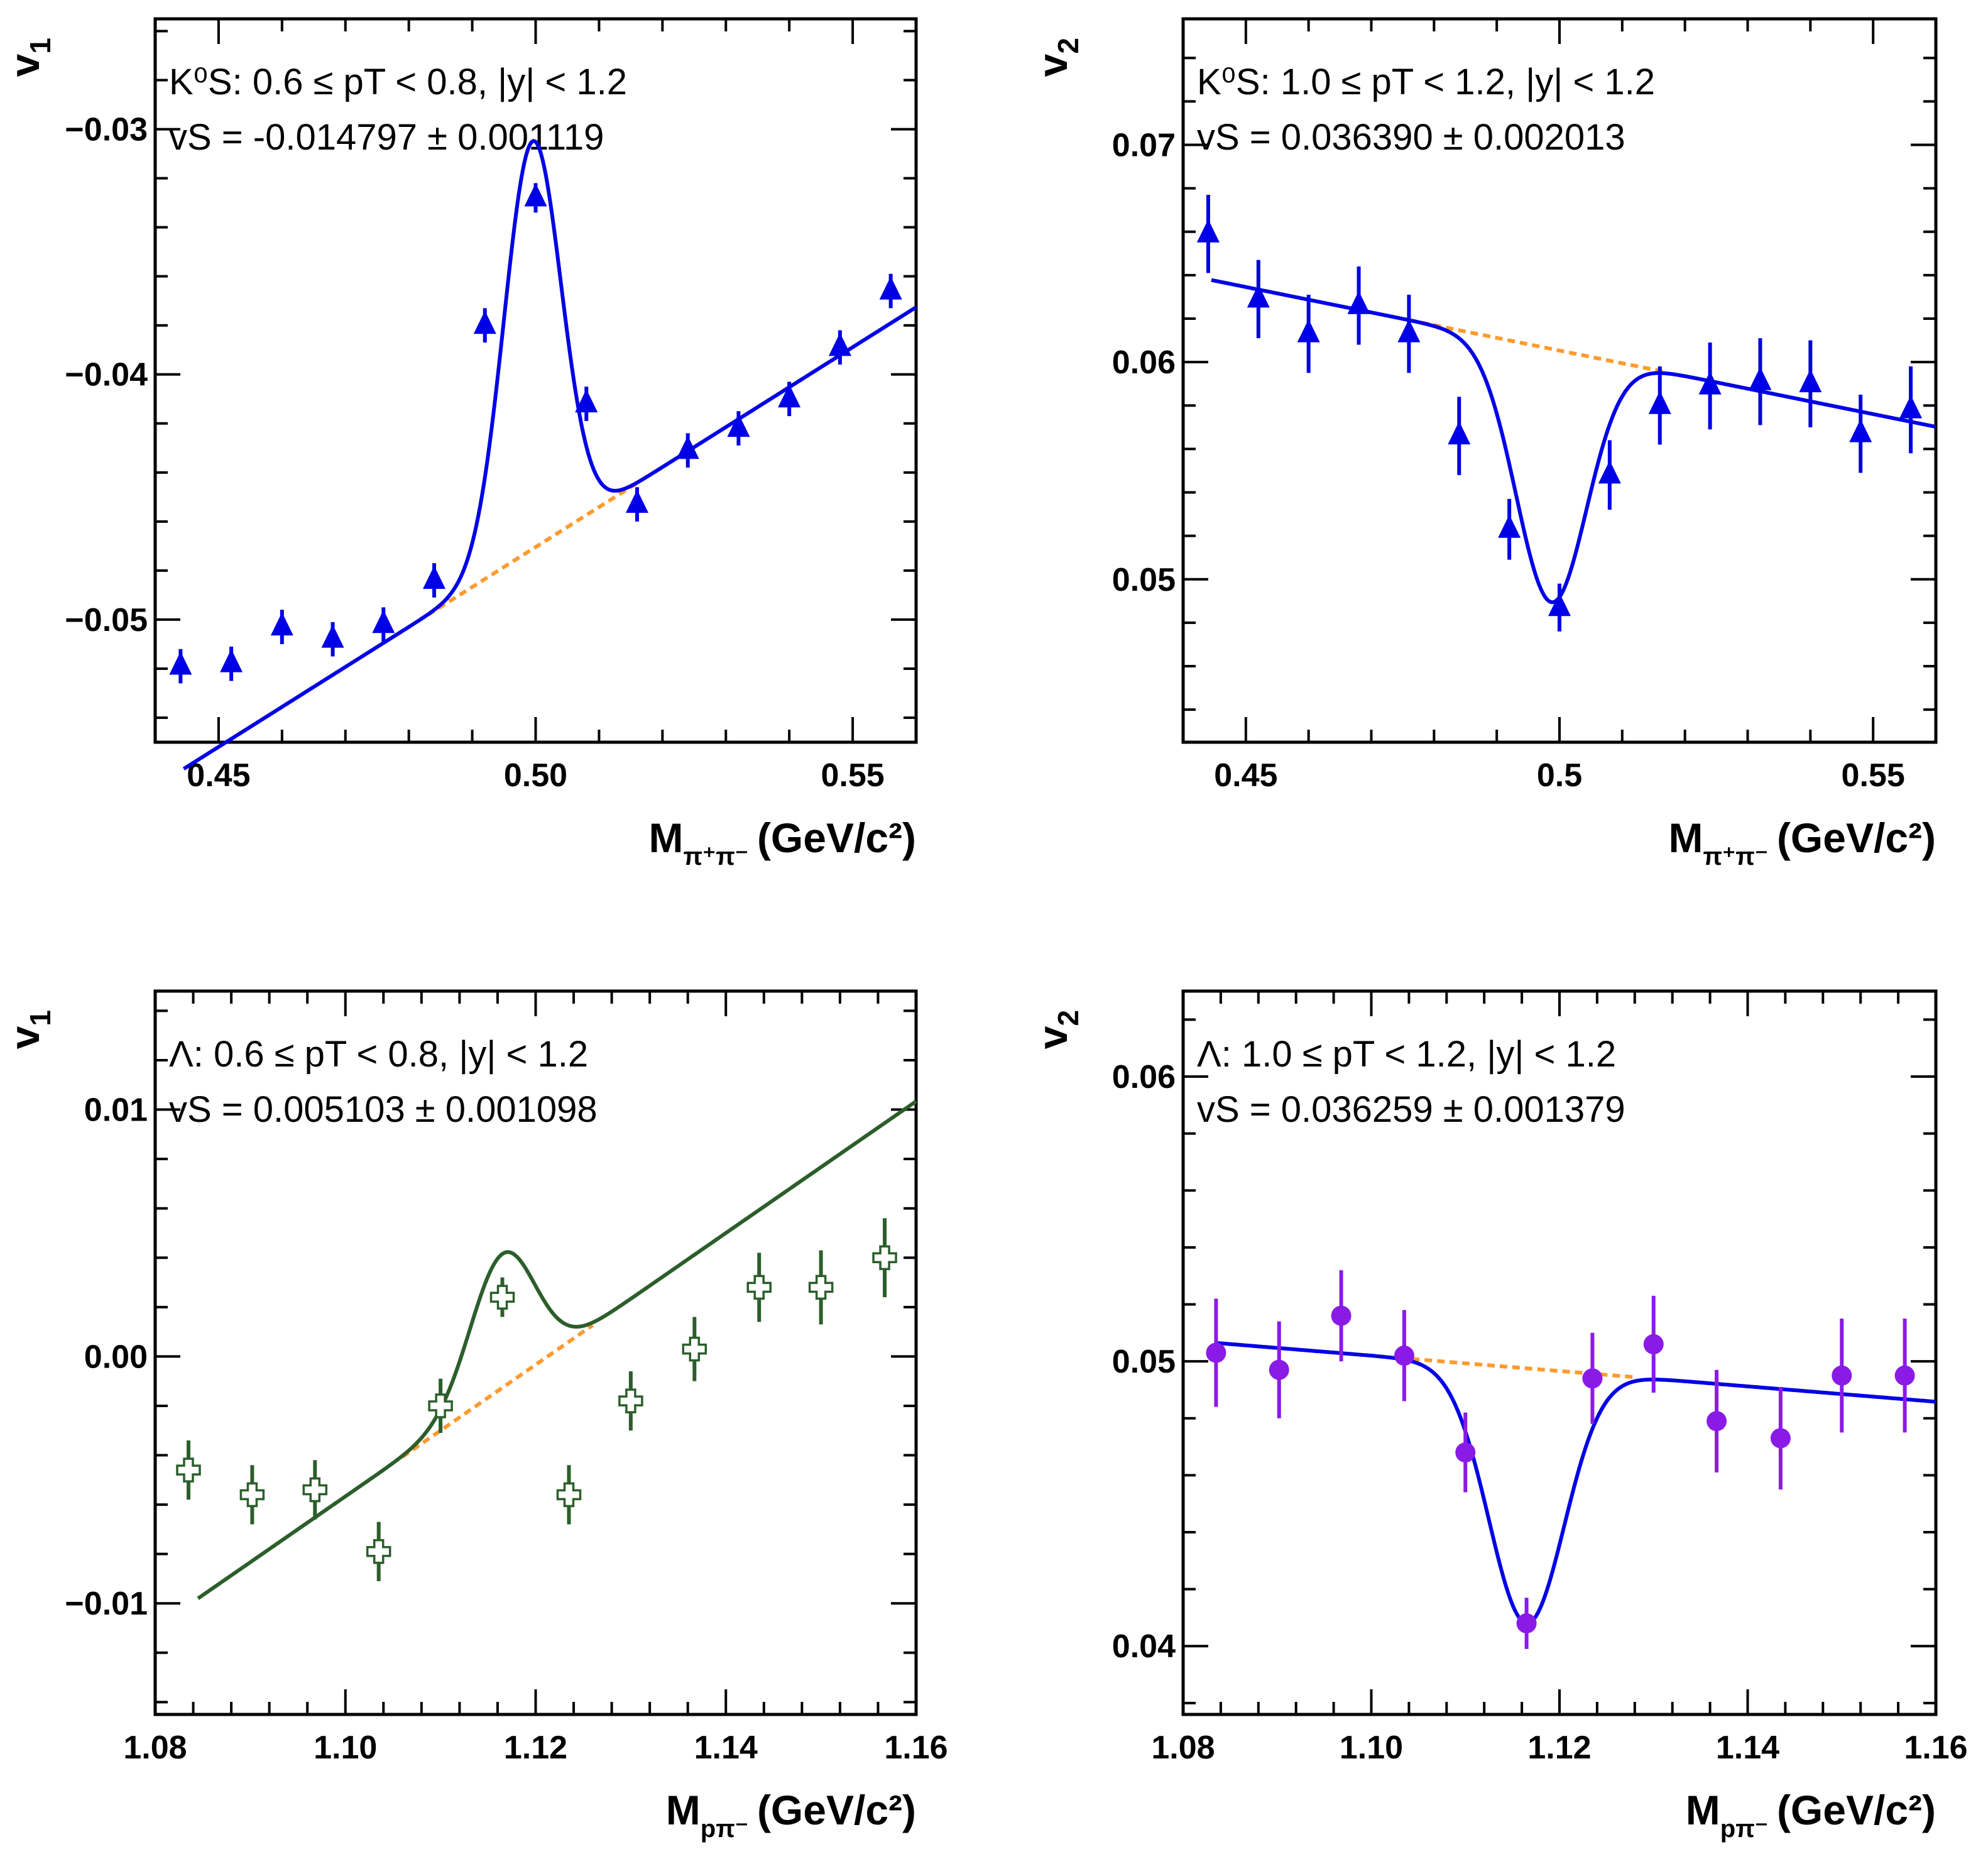  I want to click on x-axis-title-sub: pπ⁻, so click(724, 1829).